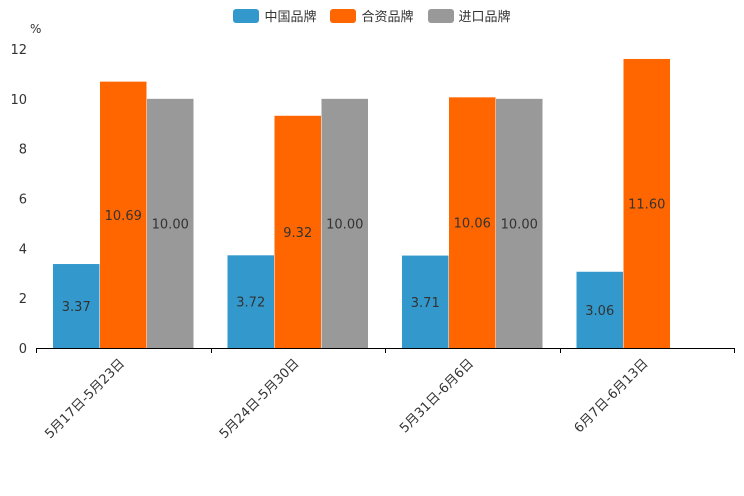 Image resolution: width=744 pixels, height=496 pixels. I want to click on x-tick-label-2: 5月31日-6月6日, so click(437, 396).